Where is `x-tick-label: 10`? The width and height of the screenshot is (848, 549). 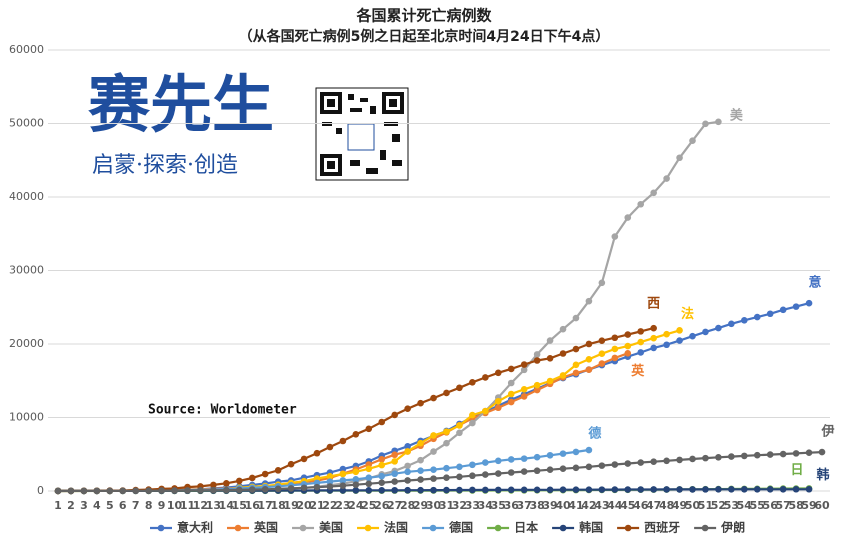 x-tick-label: 10 is located at coordinates (175, 505).